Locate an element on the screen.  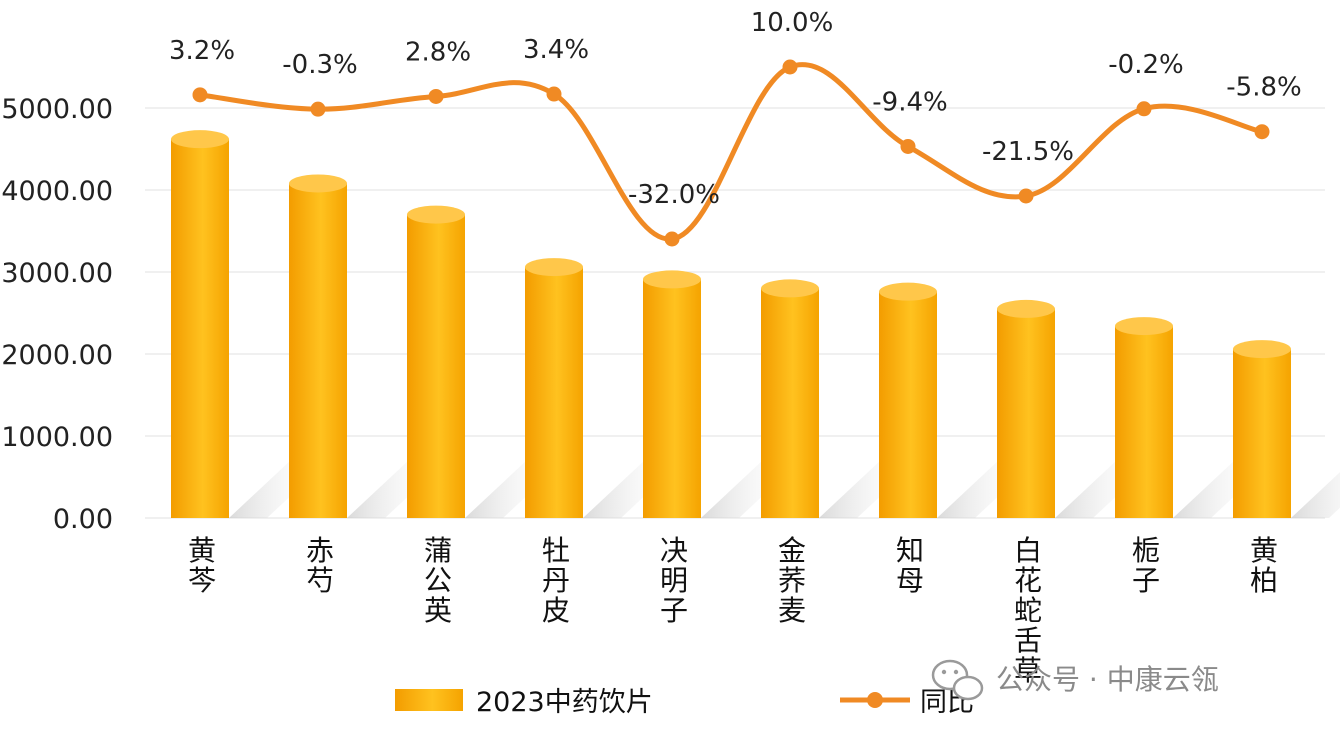
y-tick-label: 3000.00 is located at coordinates (57, 273).